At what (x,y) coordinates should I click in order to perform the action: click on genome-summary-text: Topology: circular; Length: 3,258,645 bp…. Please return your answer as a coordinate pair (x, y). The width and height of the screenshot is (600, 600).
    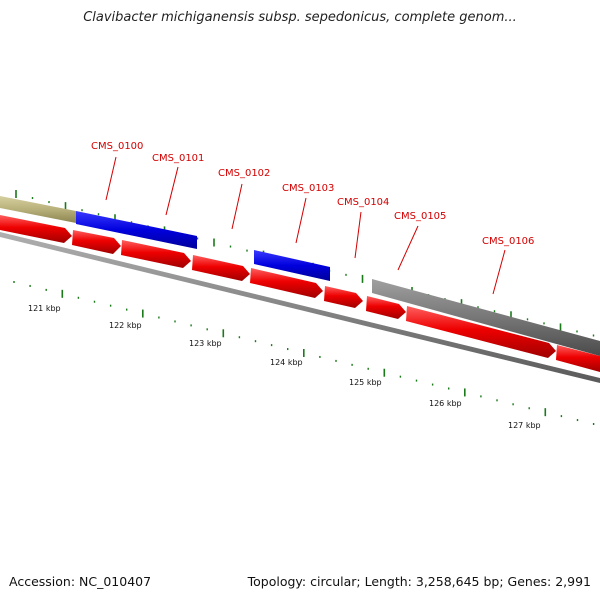
    Looking at the image, I should click on (419, 581).